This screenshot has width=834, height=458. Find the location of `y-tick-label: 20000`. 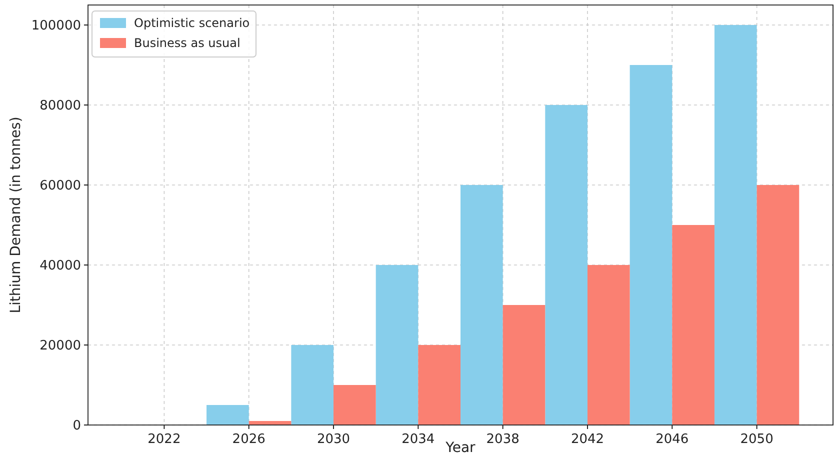

y-tick-label: 20000 is located at coordinates (60, 346).